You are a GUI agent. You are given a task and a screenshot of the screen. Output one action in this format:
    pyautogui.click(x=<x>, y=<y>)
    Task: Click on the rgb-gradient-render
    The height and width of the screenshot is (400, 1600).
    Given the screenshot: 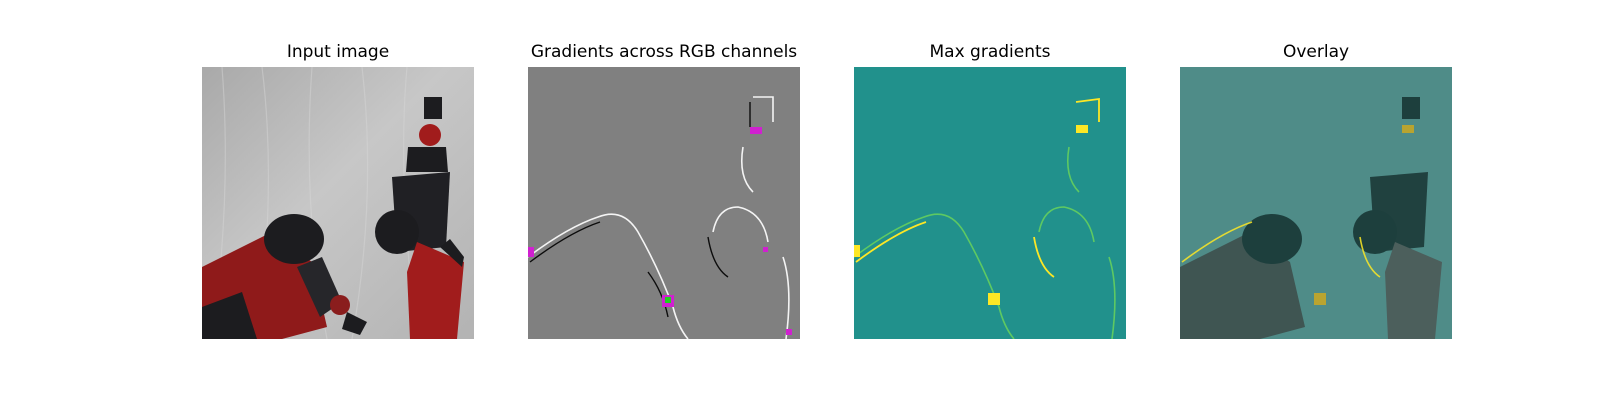 What is the action you would take?
    pyautogui.click(x=664, y=203)
    